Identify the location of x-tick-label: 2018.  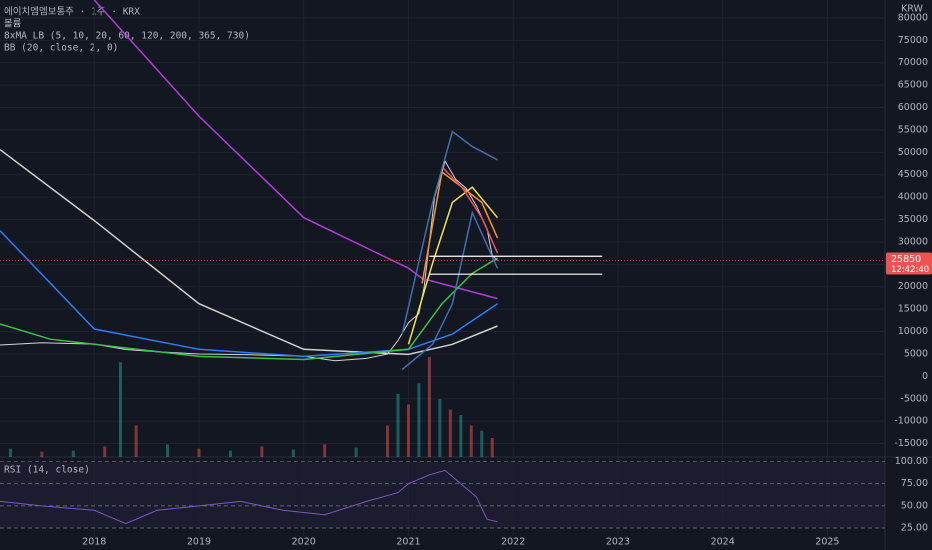
(94, 542).